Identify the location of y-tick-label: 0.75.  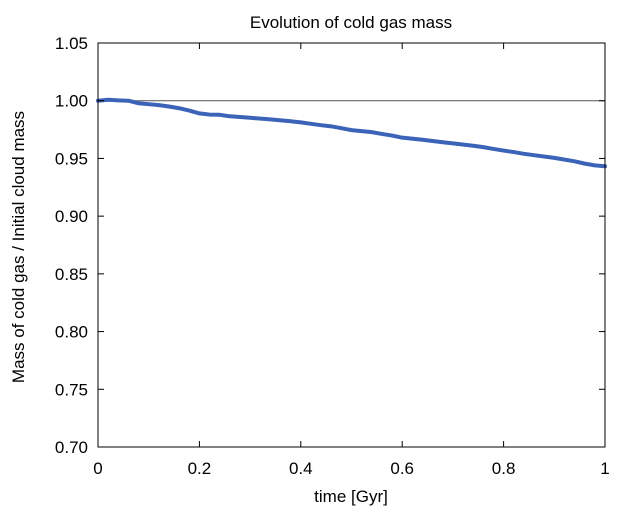
(71, 389).